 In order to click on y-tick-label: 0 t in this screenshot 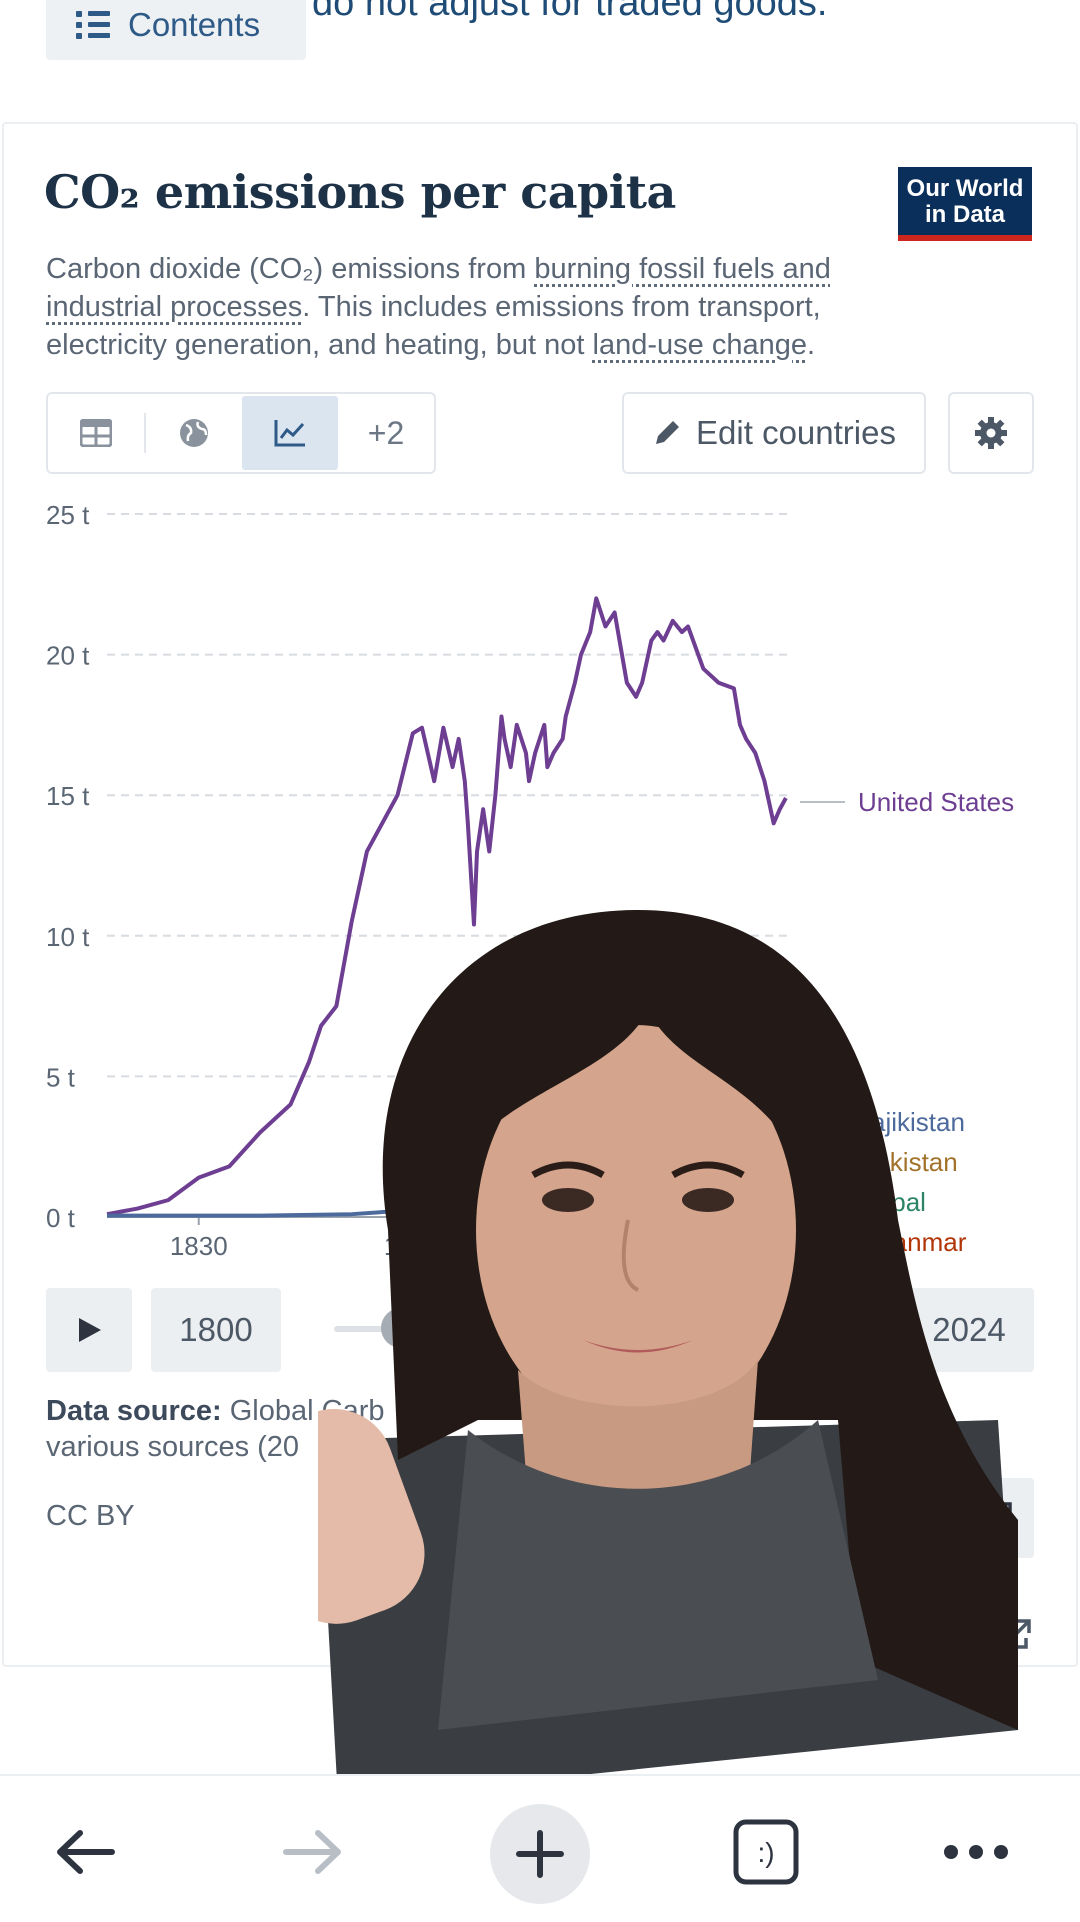, I will do `click(61, 1218)`.